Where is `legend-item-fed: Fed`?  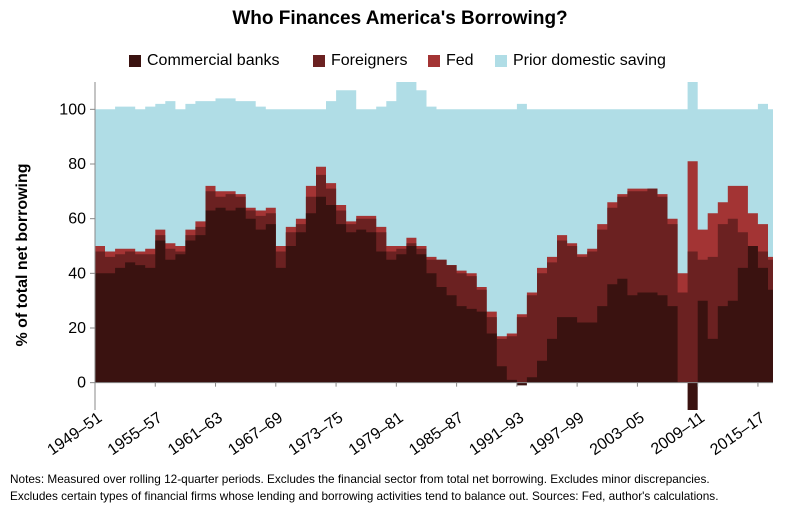
legend-item-fed: Fed is located at coordinates (451, 61).